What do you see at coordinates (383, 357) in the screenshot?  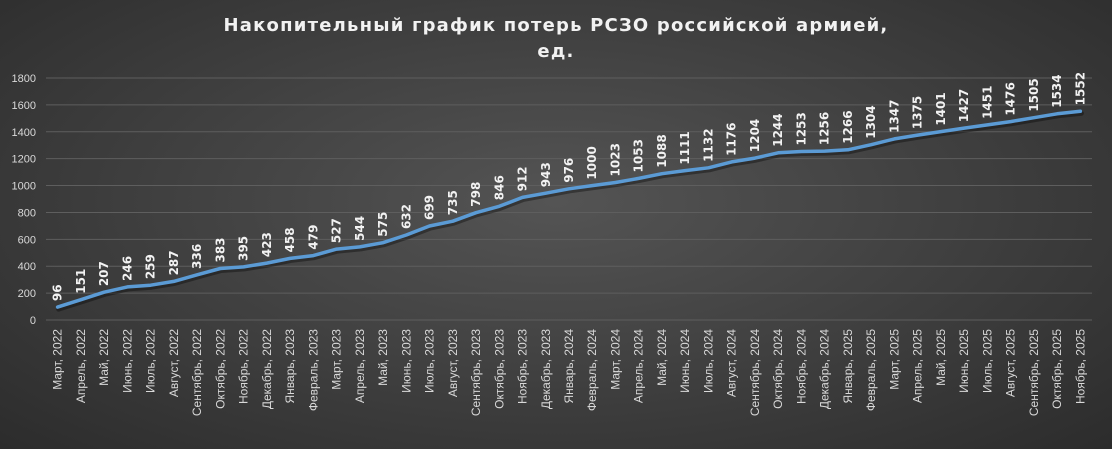 I see `x-tick-label: Май, 2023` at bounding box center [383, 357].